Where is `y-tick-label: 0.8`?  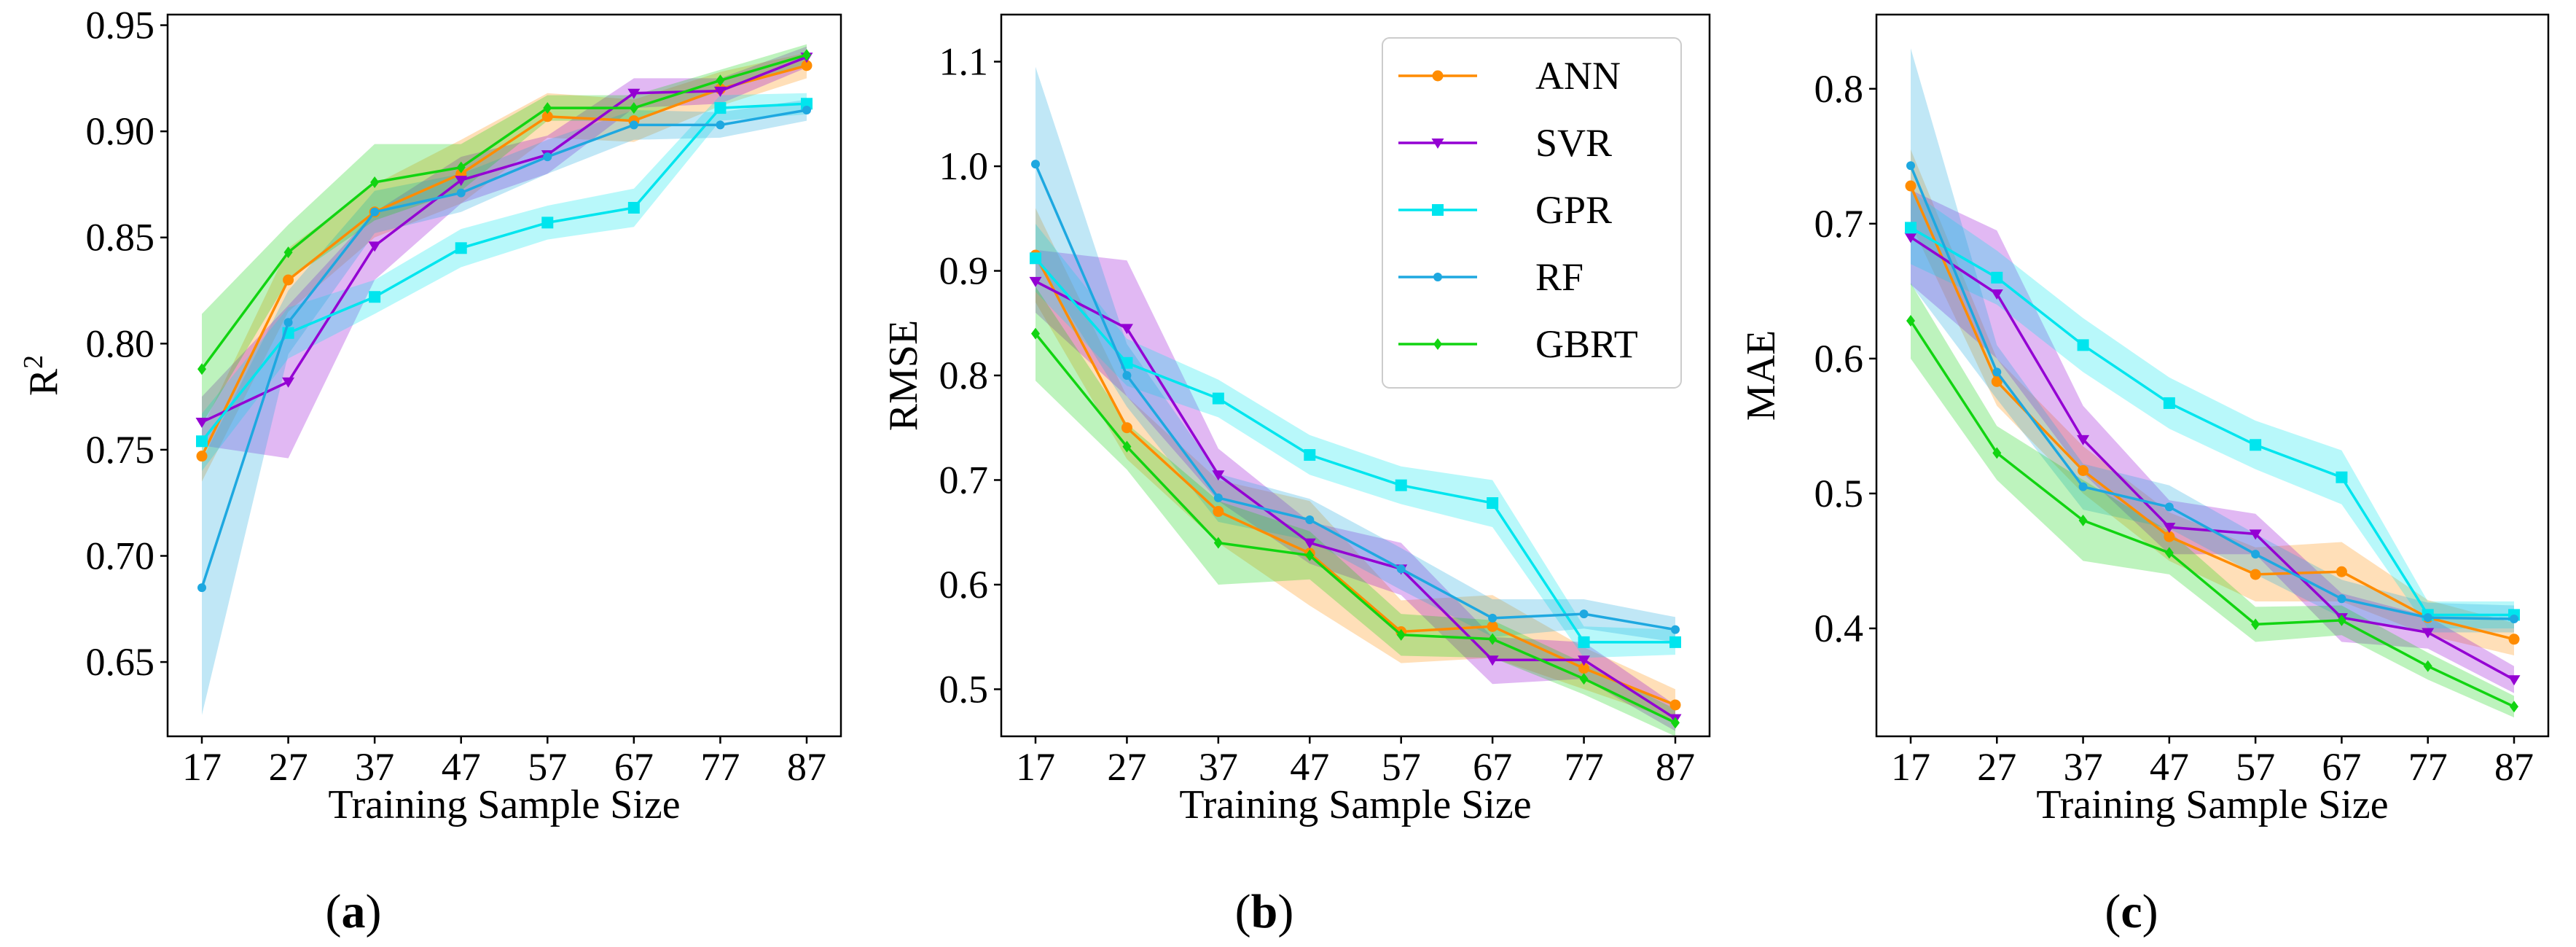
y-tick-label: 0.8 is located at coordinates (964, 375).